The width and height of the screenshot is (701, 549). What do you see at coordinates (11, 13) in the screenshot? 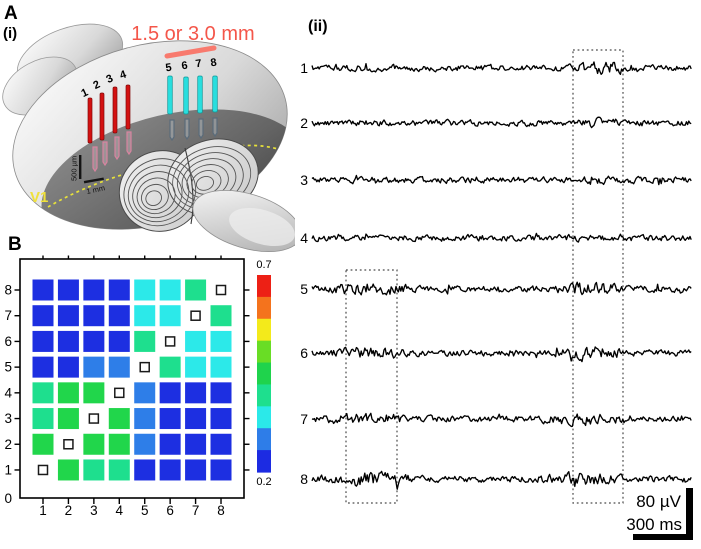
I see `panel-a-label: A` at bounding box center [11, 13].